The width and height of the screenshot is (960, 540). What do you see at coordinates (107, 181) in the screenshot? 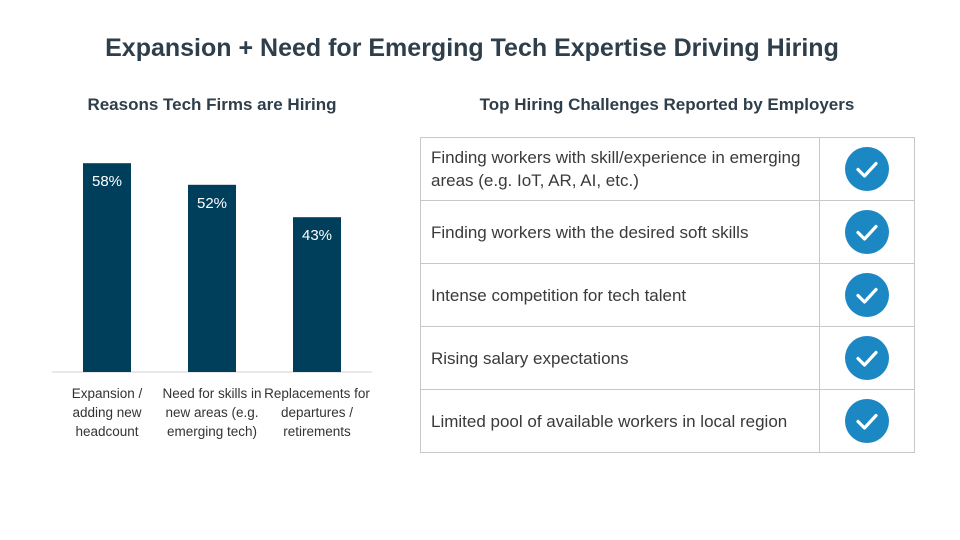
I see `bar-label-expansion: 58%` at bounding box center [107, 181].